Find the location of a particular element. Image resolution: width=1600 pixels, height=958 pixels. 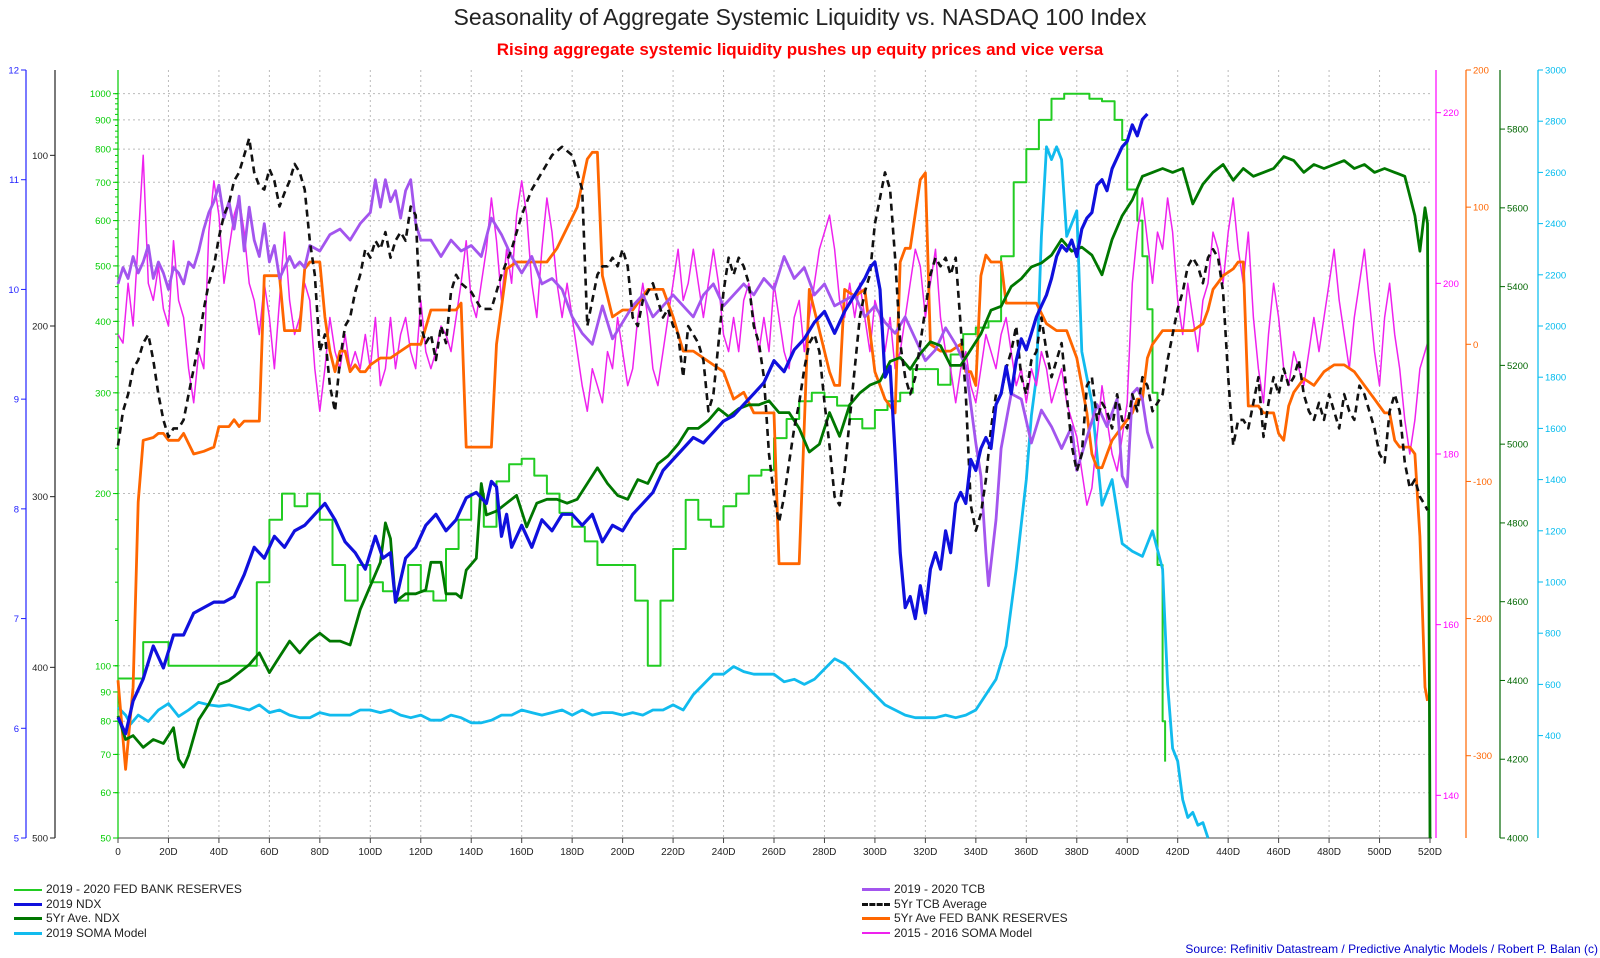

x-tick-label: 140D is located at coordinates (471, 852).